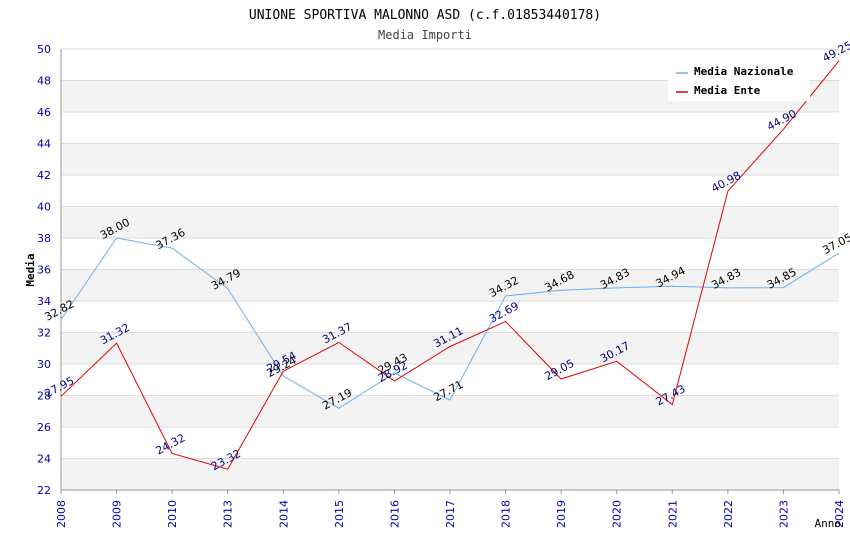 The height and width of the screenshot is (550, 850). I want to click on y-tick-label: 38, so click(44, 238).